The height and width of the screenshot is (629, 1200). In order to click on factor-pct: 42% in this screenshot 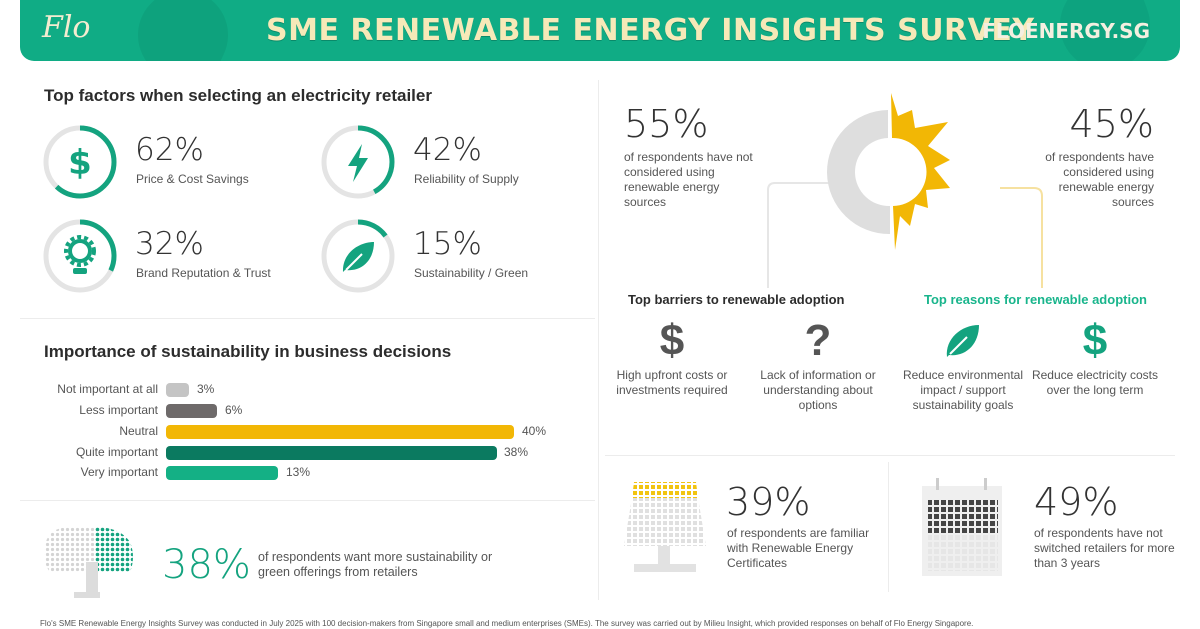, I will do `click(447, 150)`.